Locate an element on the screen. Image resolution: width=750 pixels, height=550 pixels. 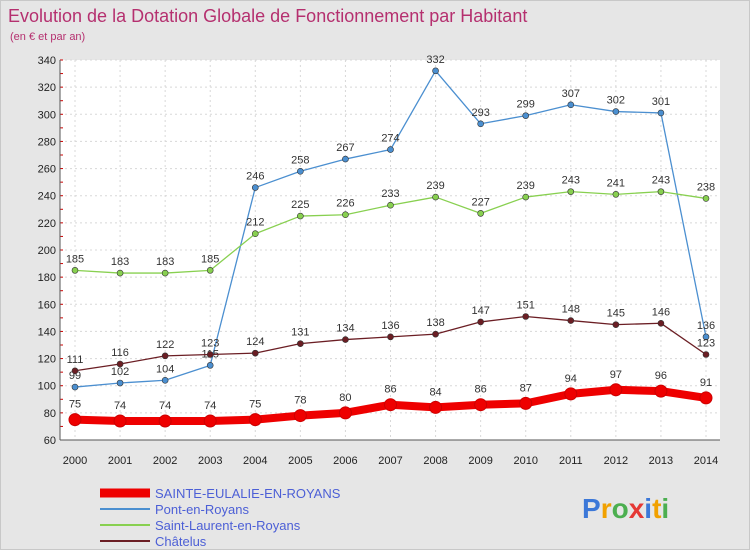
y-tick-label: 80 is located at coordinates (50, 414).